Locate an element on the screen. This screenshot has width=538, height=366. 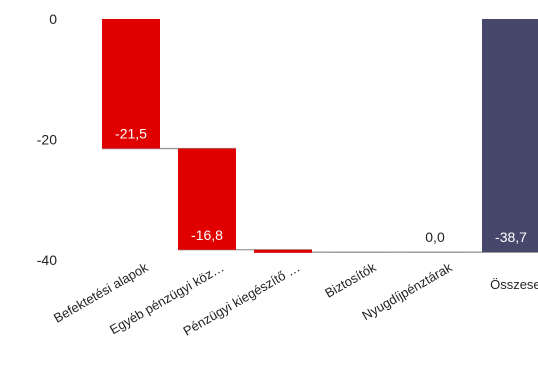
y-tick-label: -40 is located at coordinates (47, 260).